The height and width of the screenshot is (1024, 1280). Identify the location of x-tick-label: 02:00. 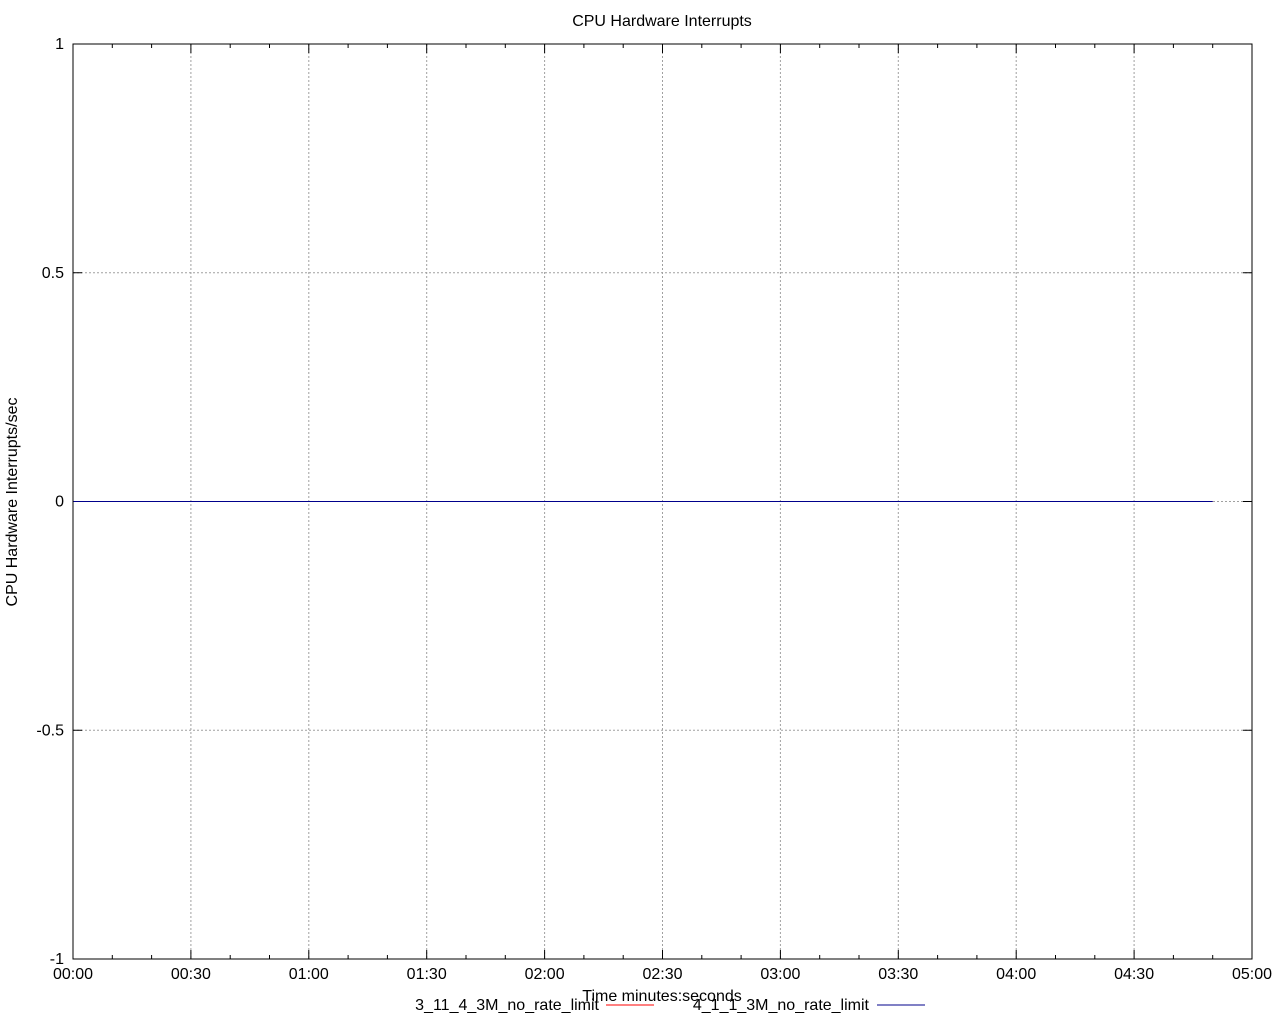
(545, 974).